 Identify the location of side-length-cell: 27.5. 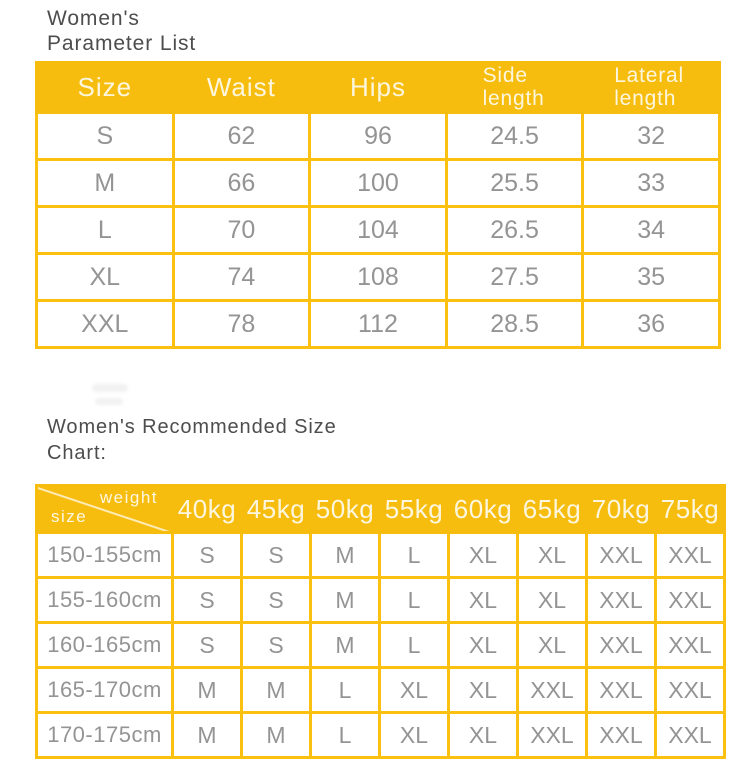
(514, 277).